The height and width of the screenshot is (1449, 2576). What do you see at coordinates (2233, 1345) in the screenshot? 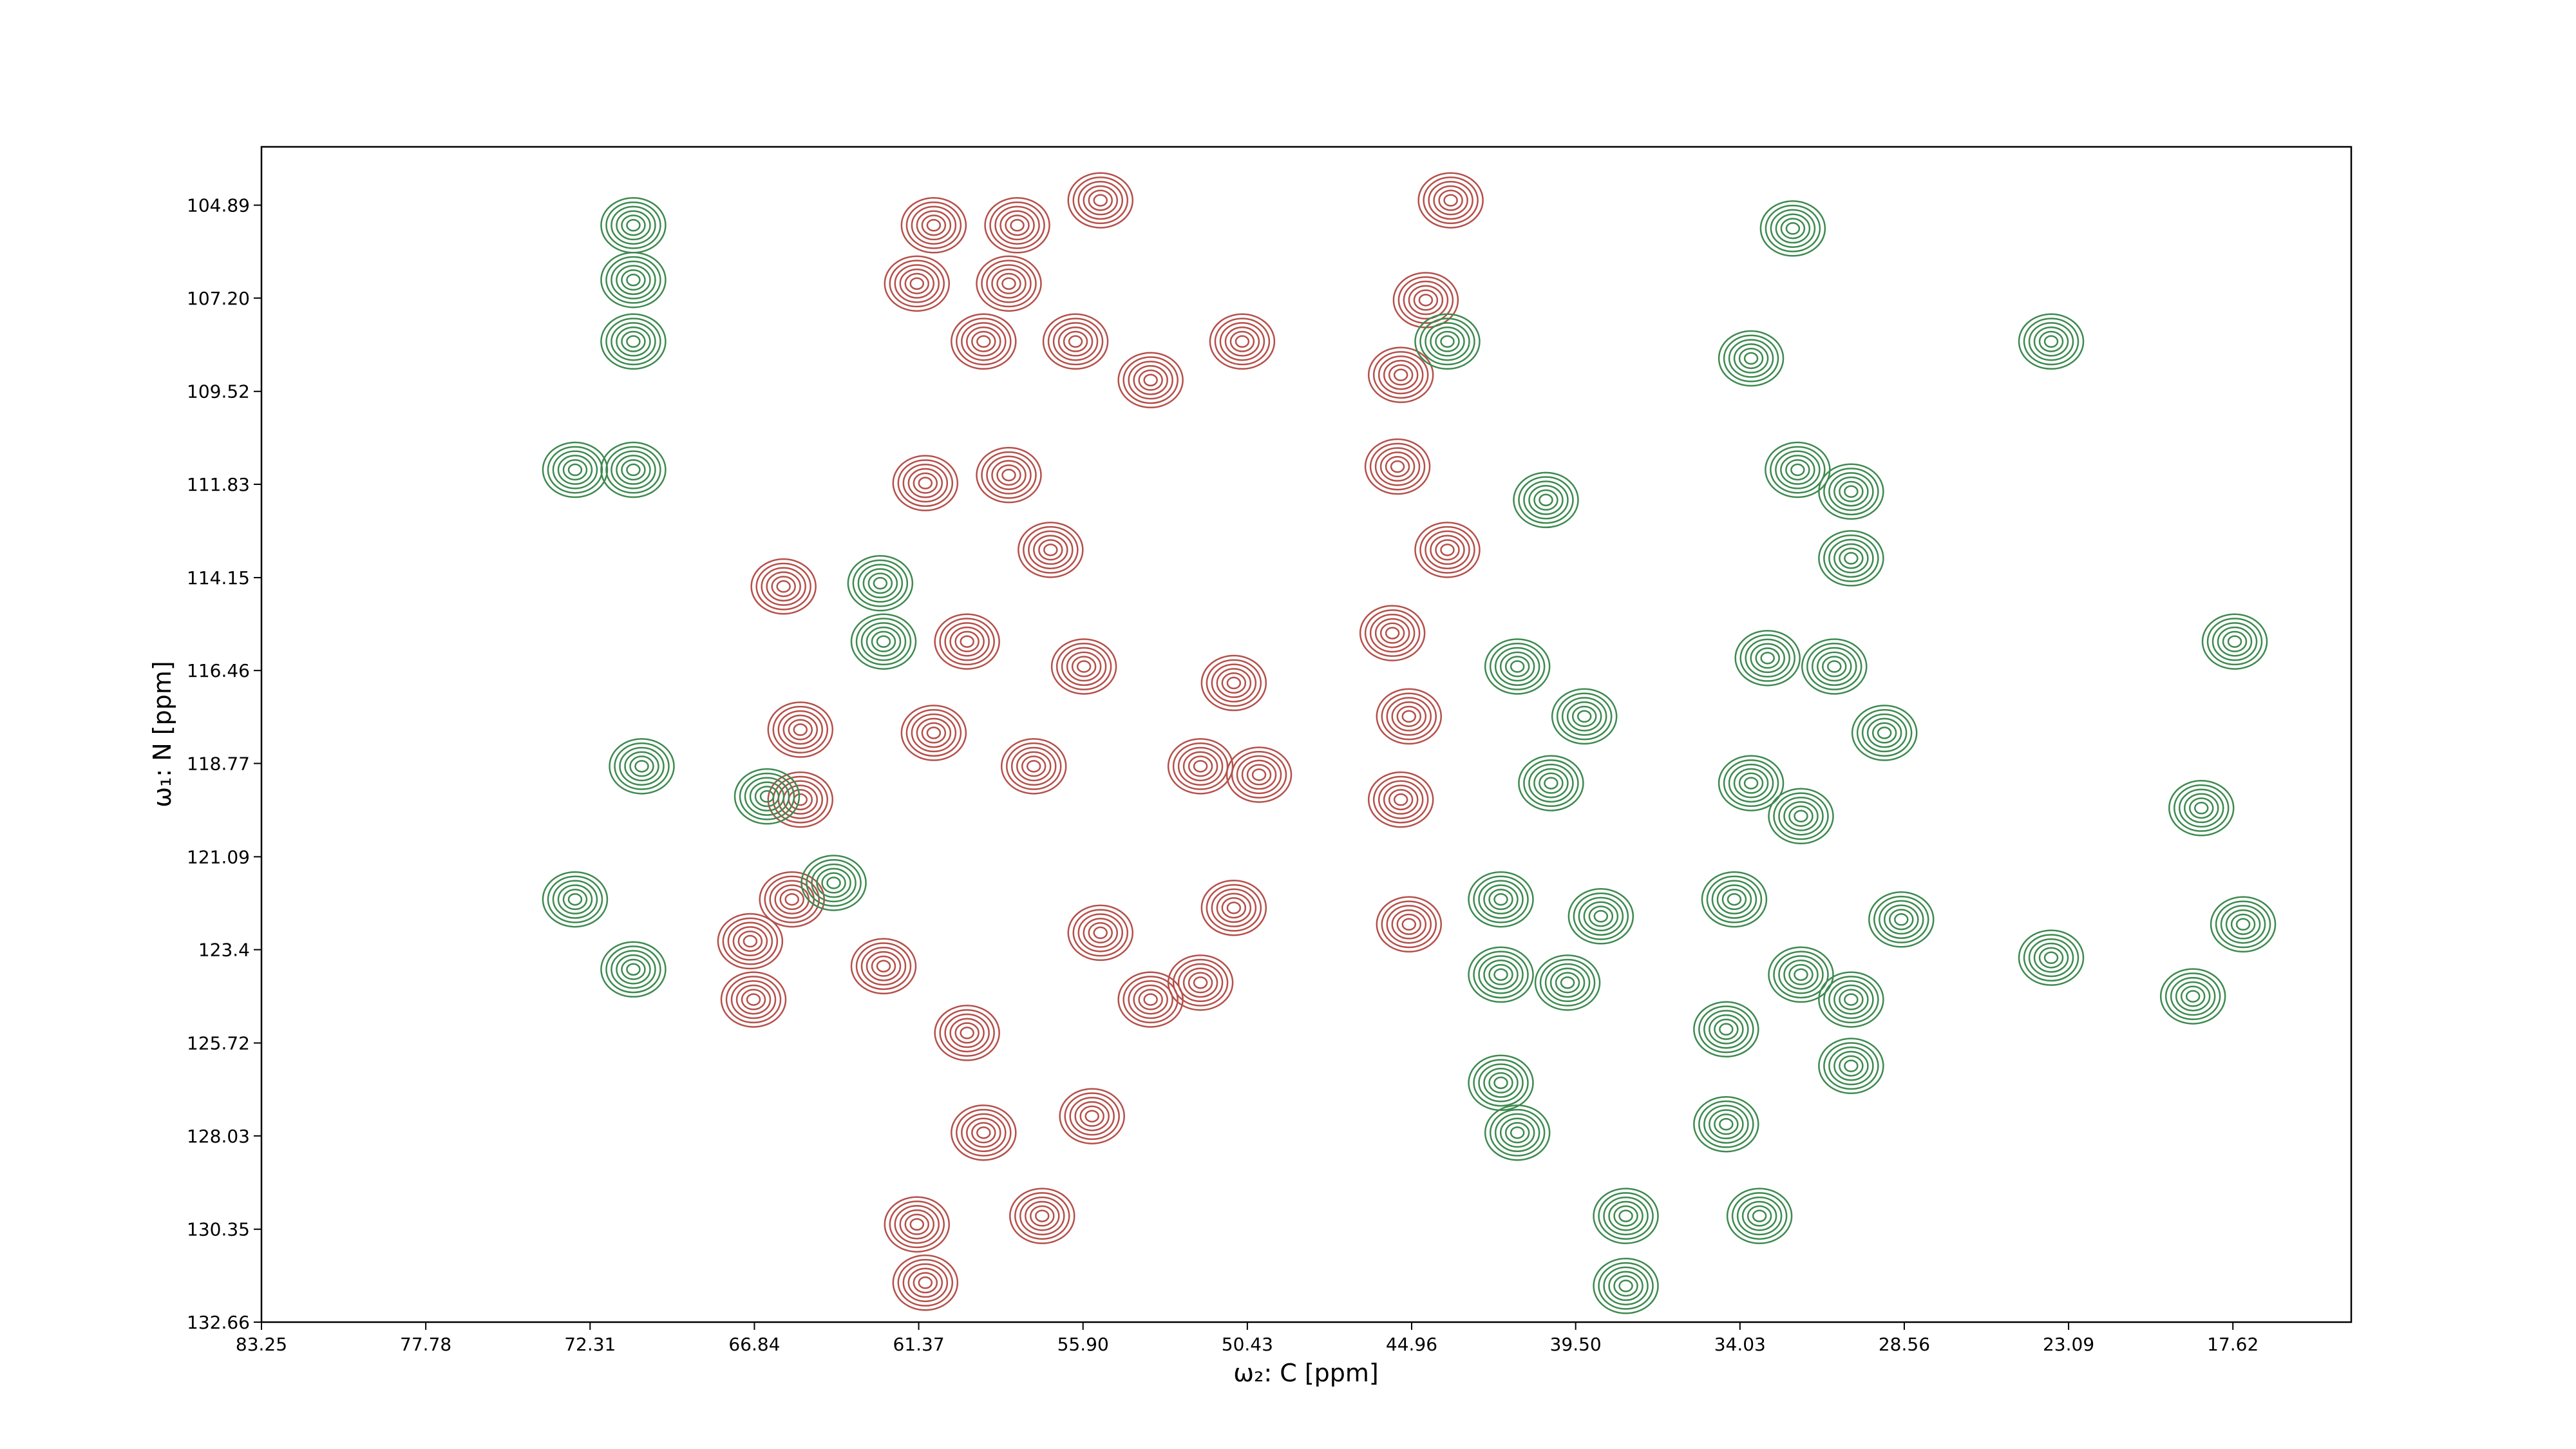
I see `x-tick-label: 17.62` at bounding box center [2233, 1345].